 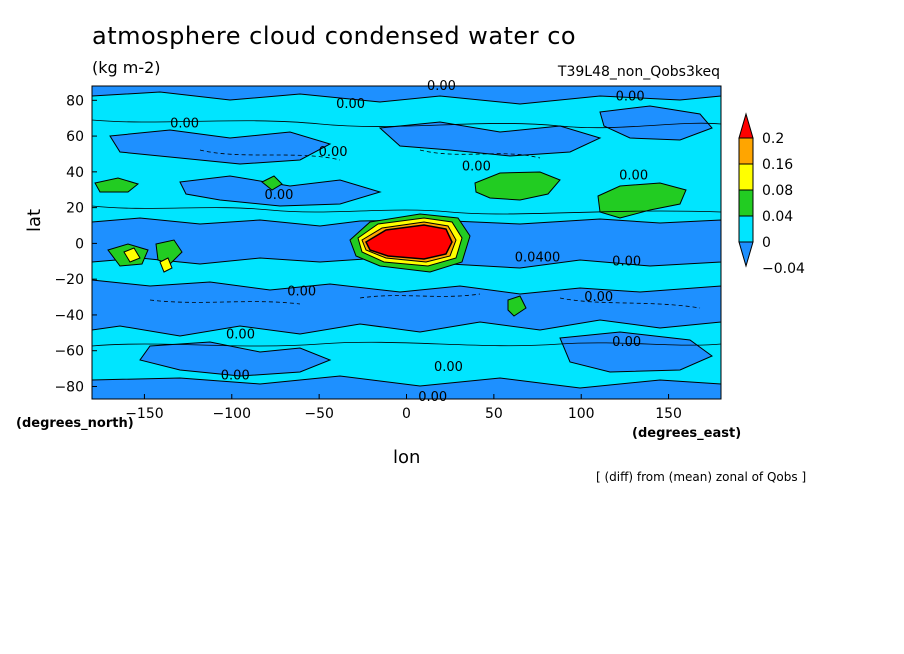 I want to click on y-tick-label: −40, so click(x=69, y=316).